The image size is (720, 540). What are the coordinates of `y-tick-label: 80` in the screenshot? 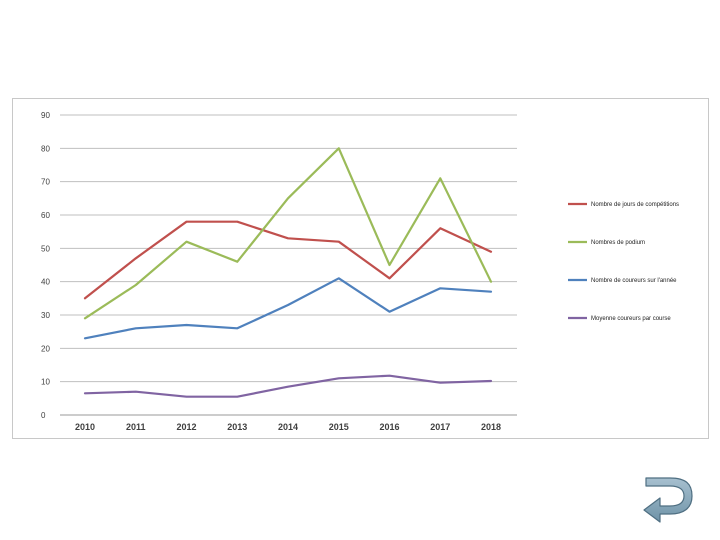 It's located at (45, 148).